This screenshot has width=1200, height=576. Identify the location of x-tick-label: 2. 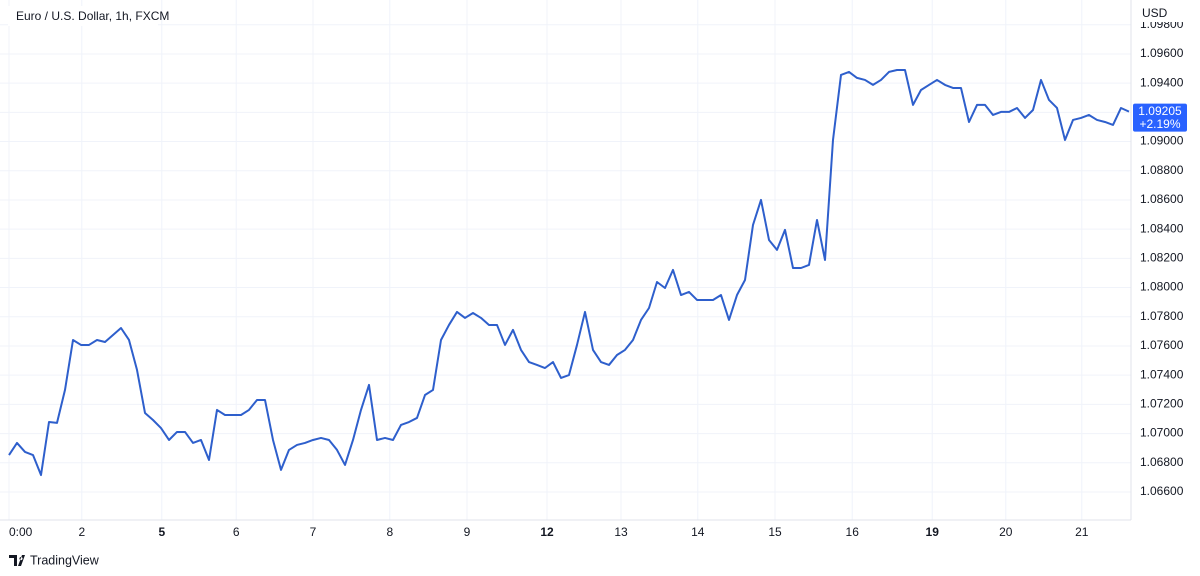
(81, 532).